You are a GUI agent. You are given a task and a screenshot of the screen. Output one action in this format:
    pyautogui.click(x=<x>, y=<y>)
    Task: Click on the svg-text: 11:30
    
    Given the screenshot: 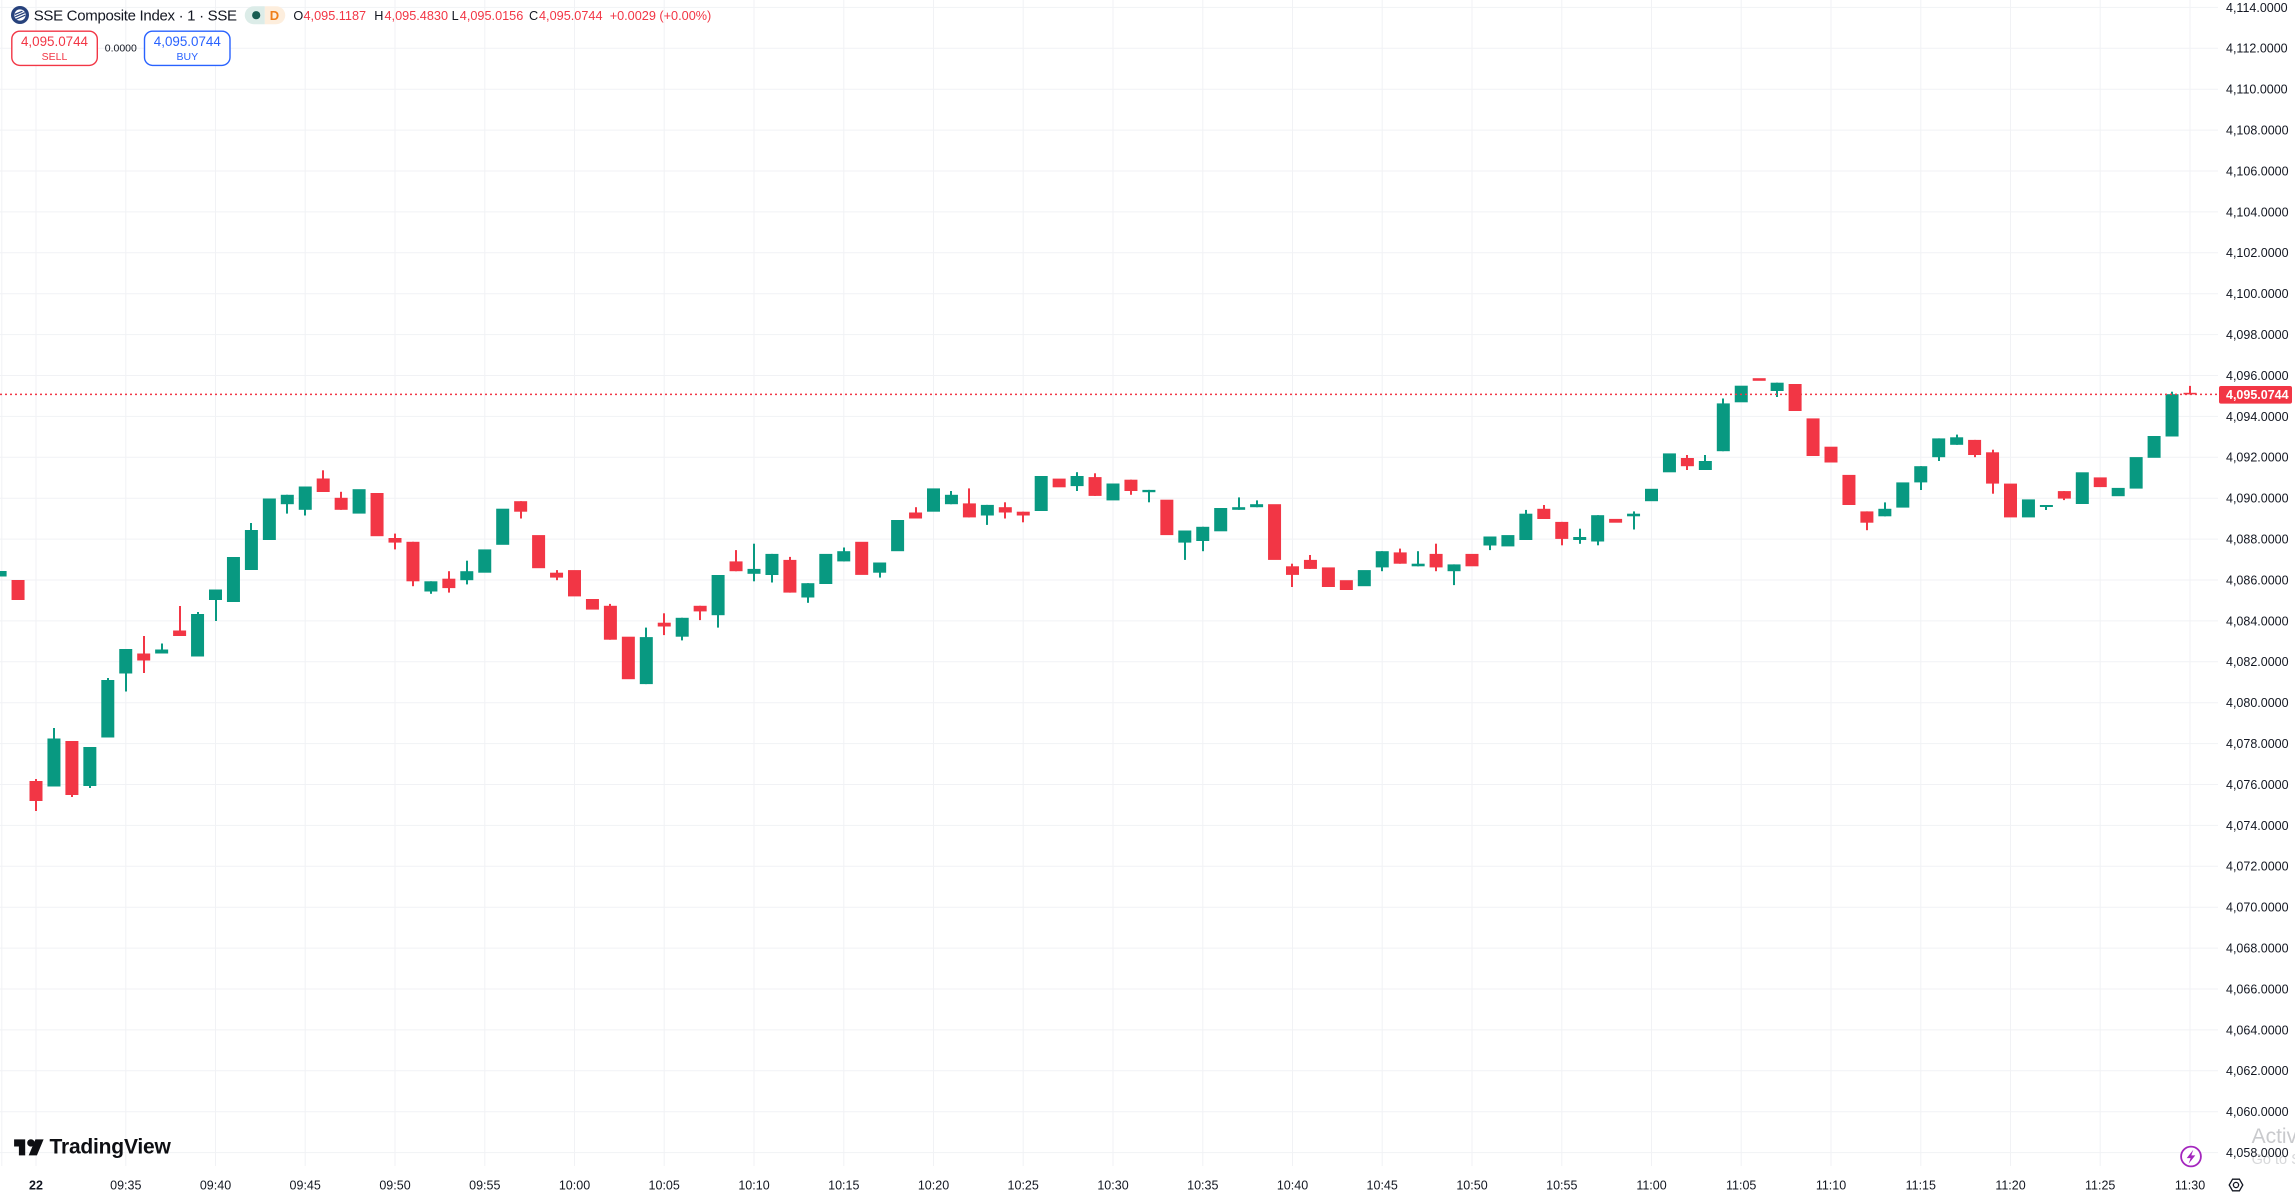 What is the action you would take?
    pyautogui.click(x=2190, y=1186)
    